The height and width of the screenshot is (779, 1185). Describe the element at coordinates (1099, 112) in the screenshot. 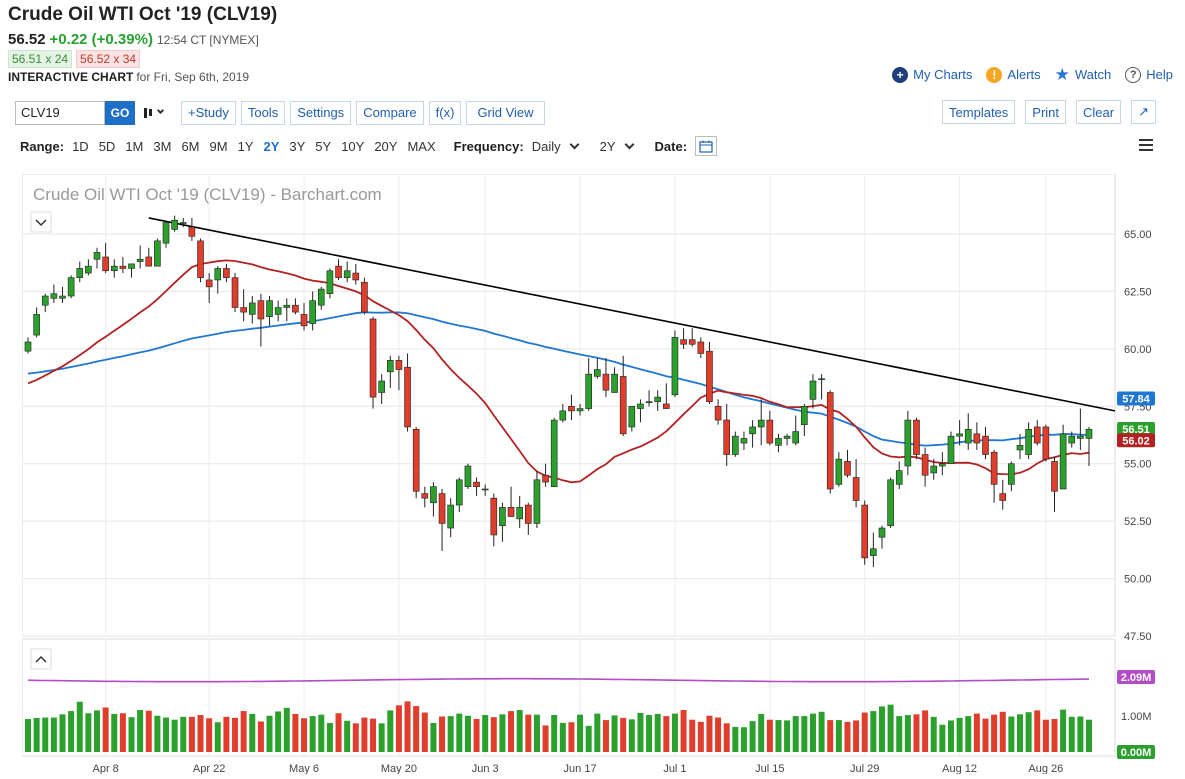

I see `clear-button: Clear` at that location.